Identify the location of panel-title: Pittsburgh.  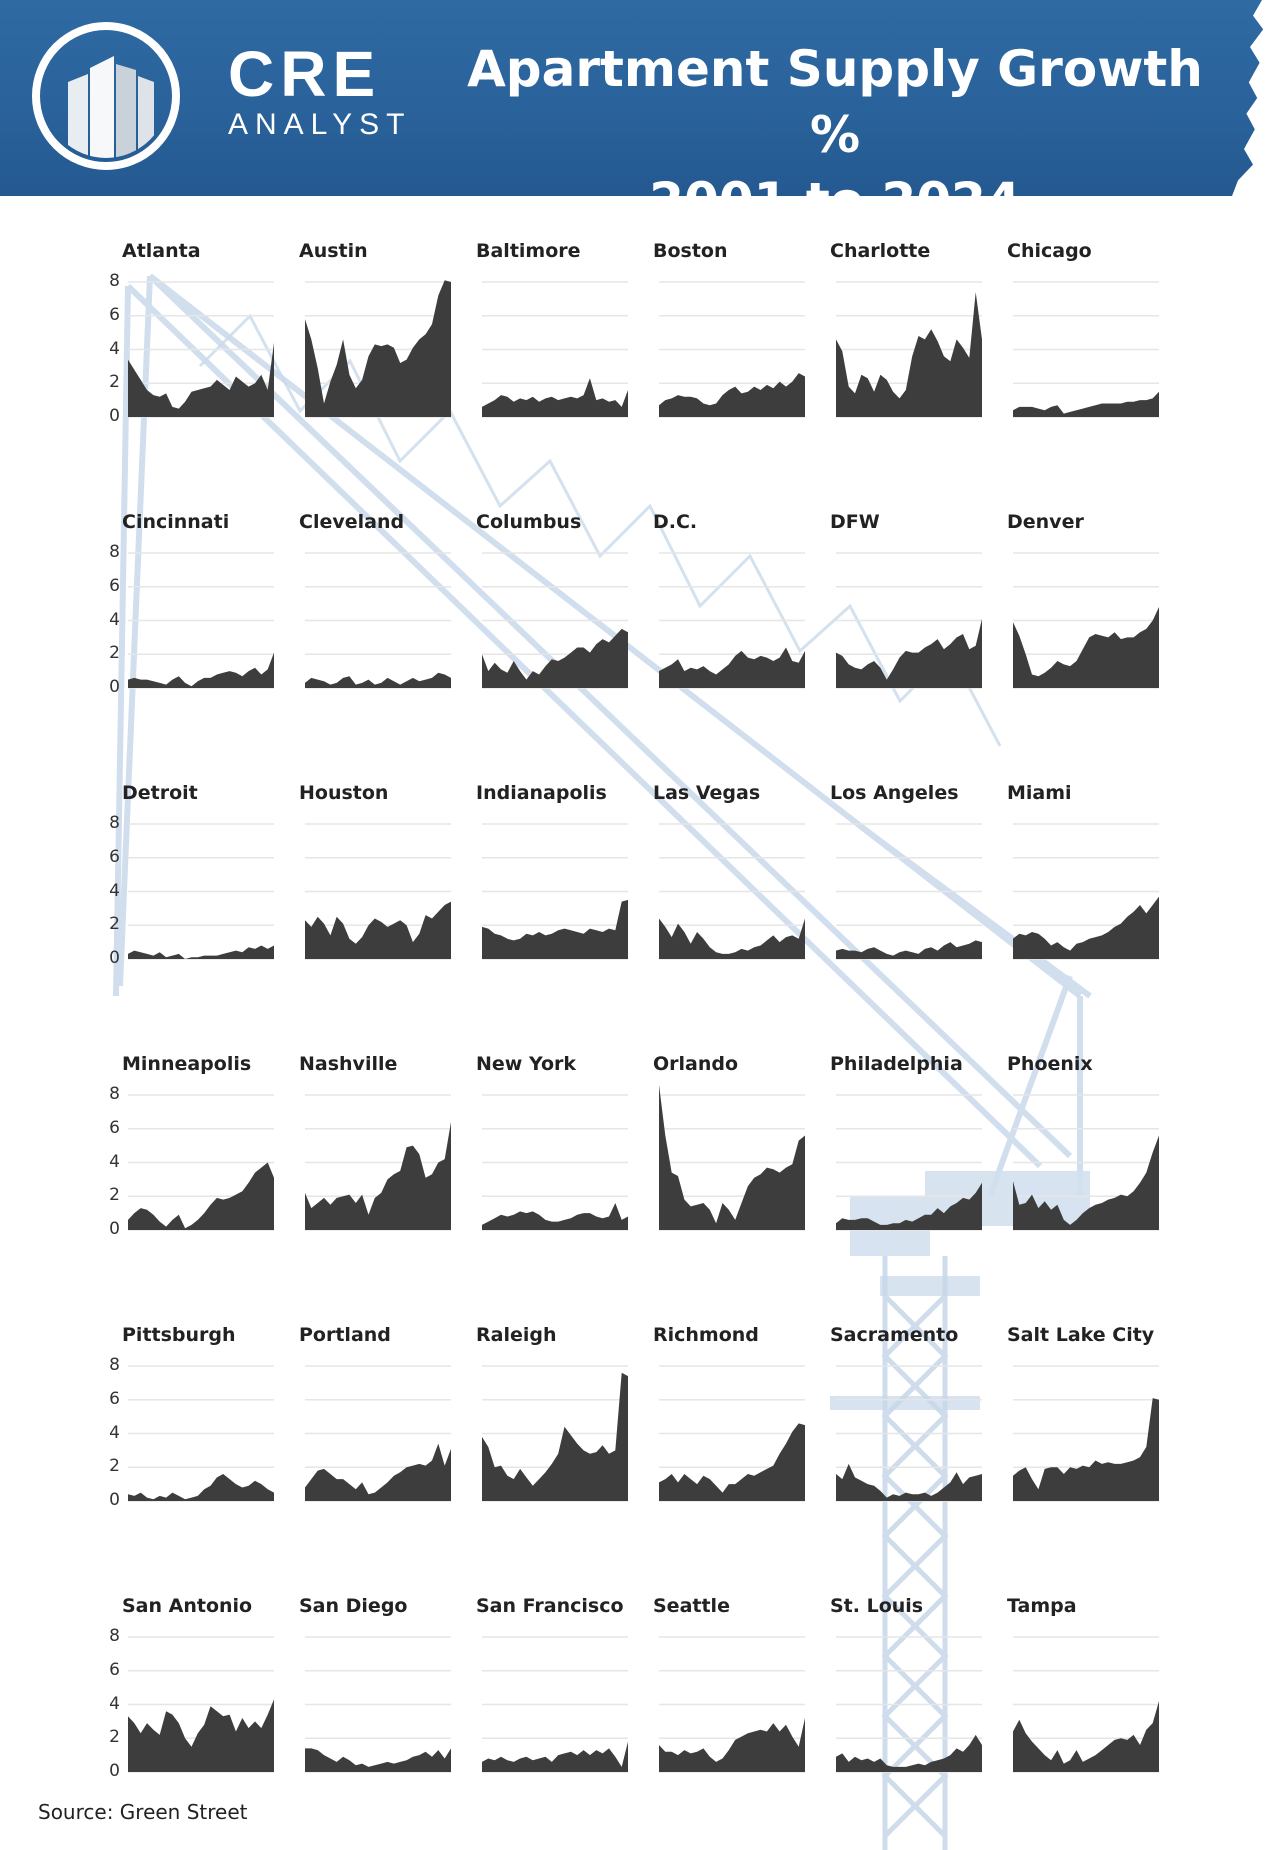
(179, 1335).